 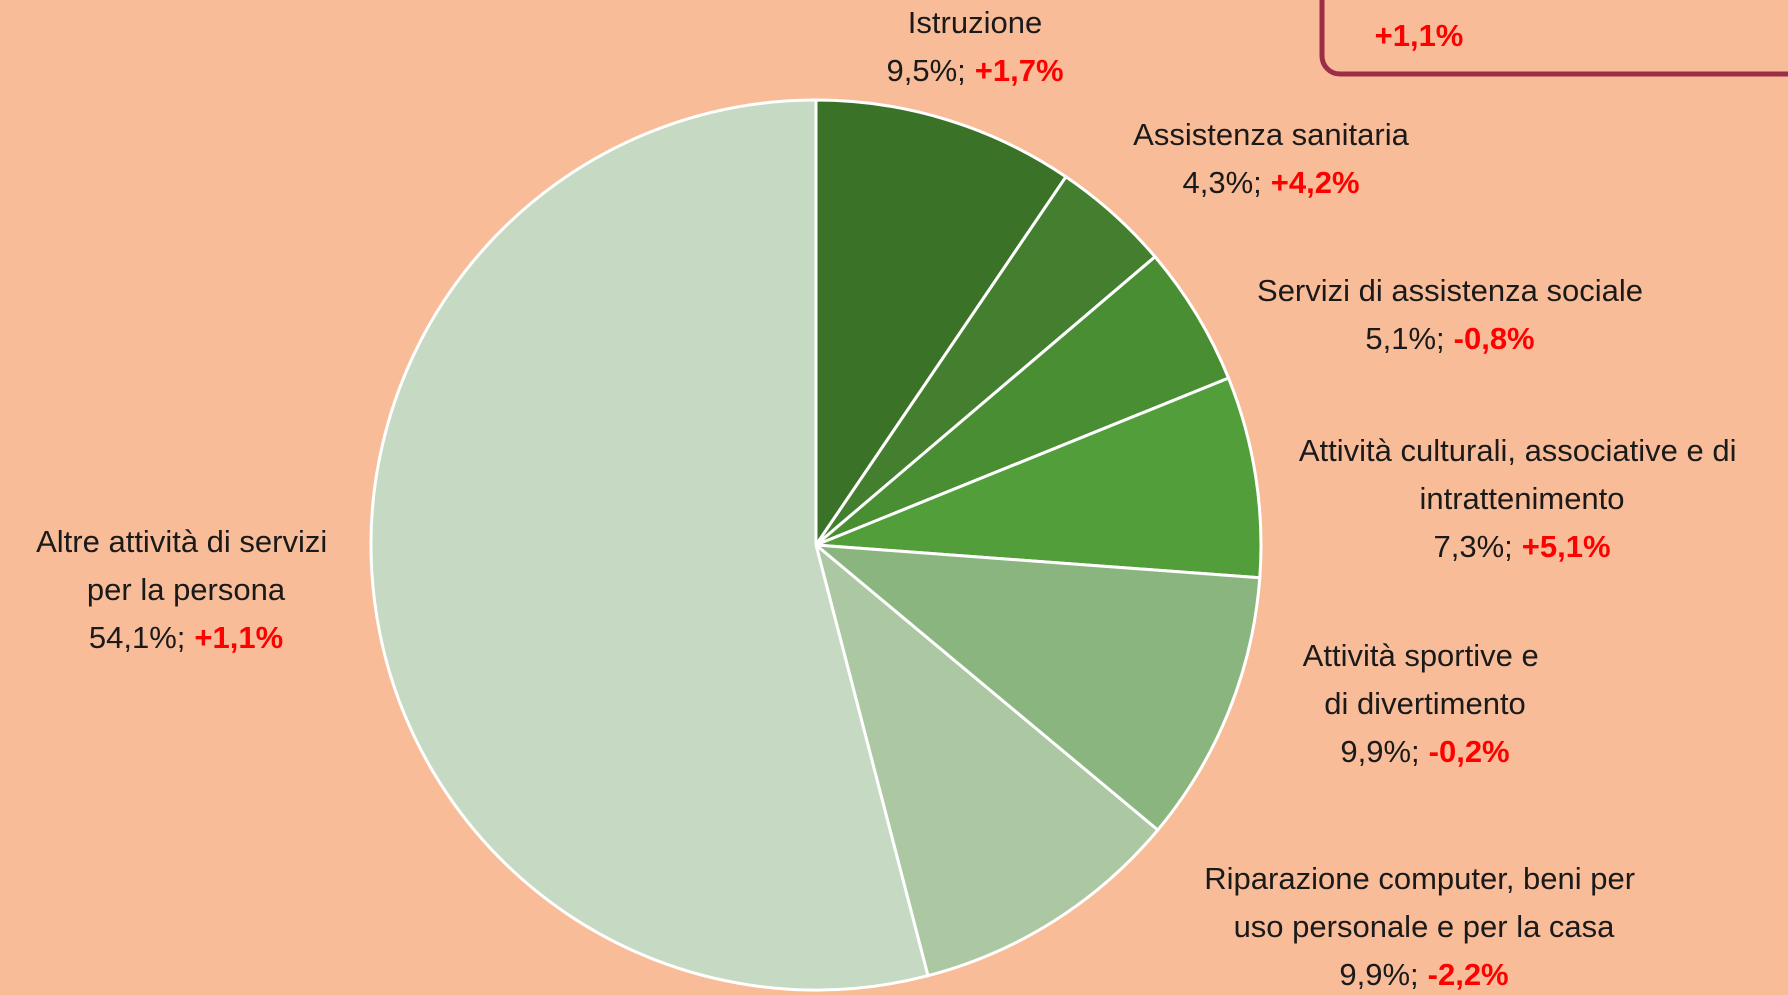 I want to click on value-line: 9,9%; -0,2%, so click(x=1424, y=751).